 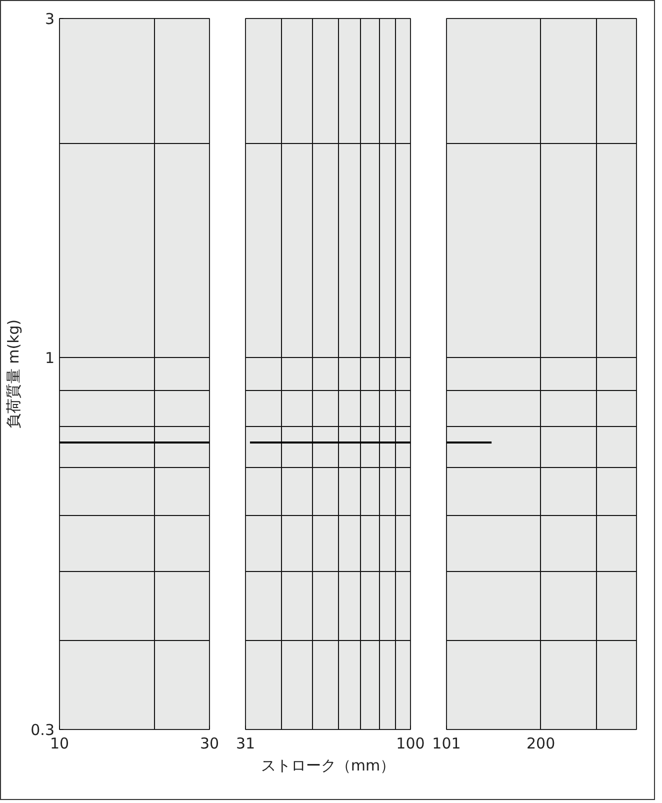 I want to click on x-tick-label: 30, so click(x=210, y=743).